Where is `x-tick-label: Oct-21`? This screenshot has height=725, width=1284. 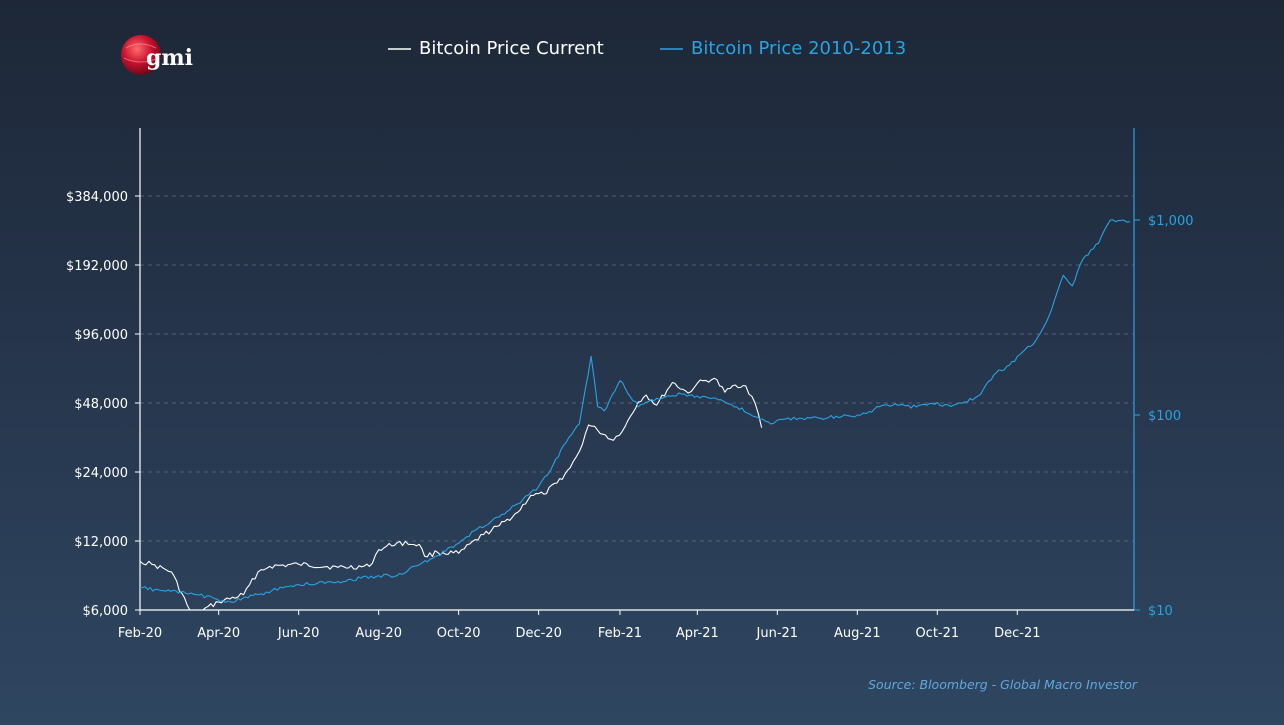
x-tick-label: Oct-21 is located at coordinates (937, 633).